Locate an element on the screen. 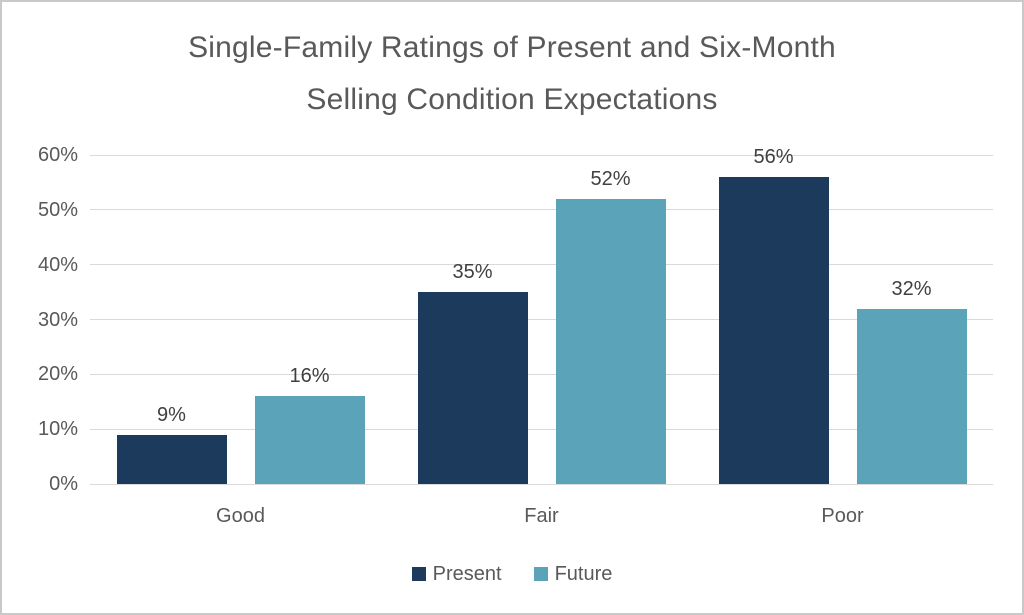 Image resolution: width=1024 pixels, height=615 pixels. data-label-future-fair: 52% is located at coordinates (610, 178).